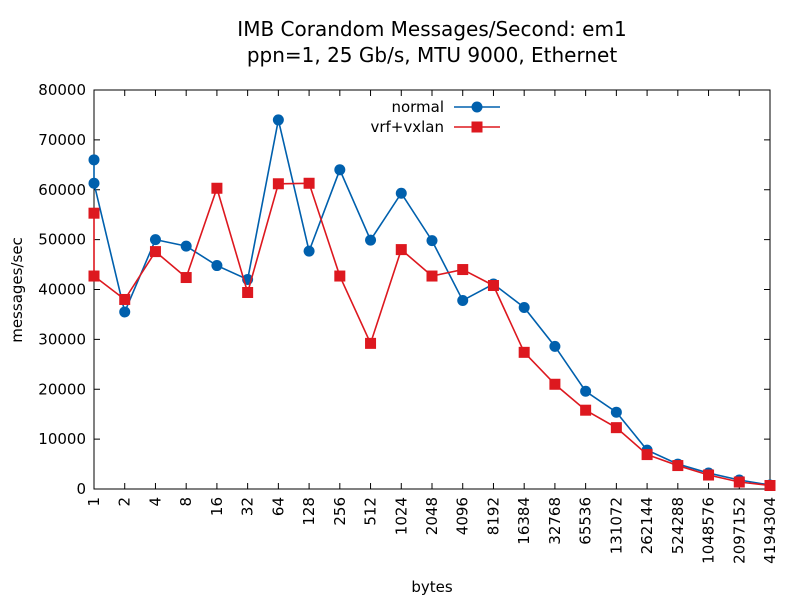  I want to click on x-tick-label: 32768, so click(555, 521).